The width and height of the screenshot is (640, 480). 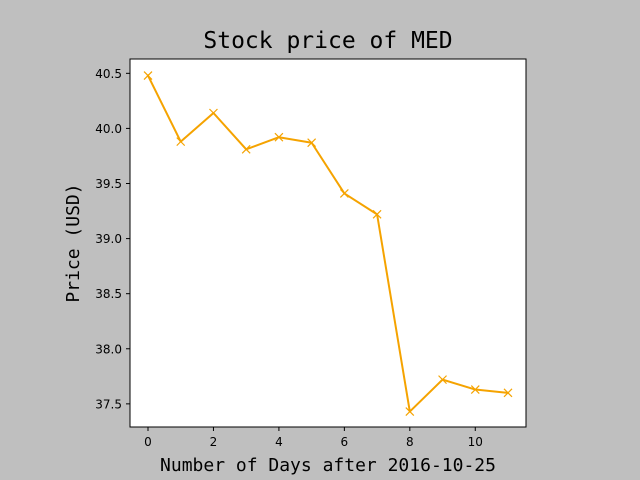 I want to click on x-tick-label: 4, so click(x=279, y=442).